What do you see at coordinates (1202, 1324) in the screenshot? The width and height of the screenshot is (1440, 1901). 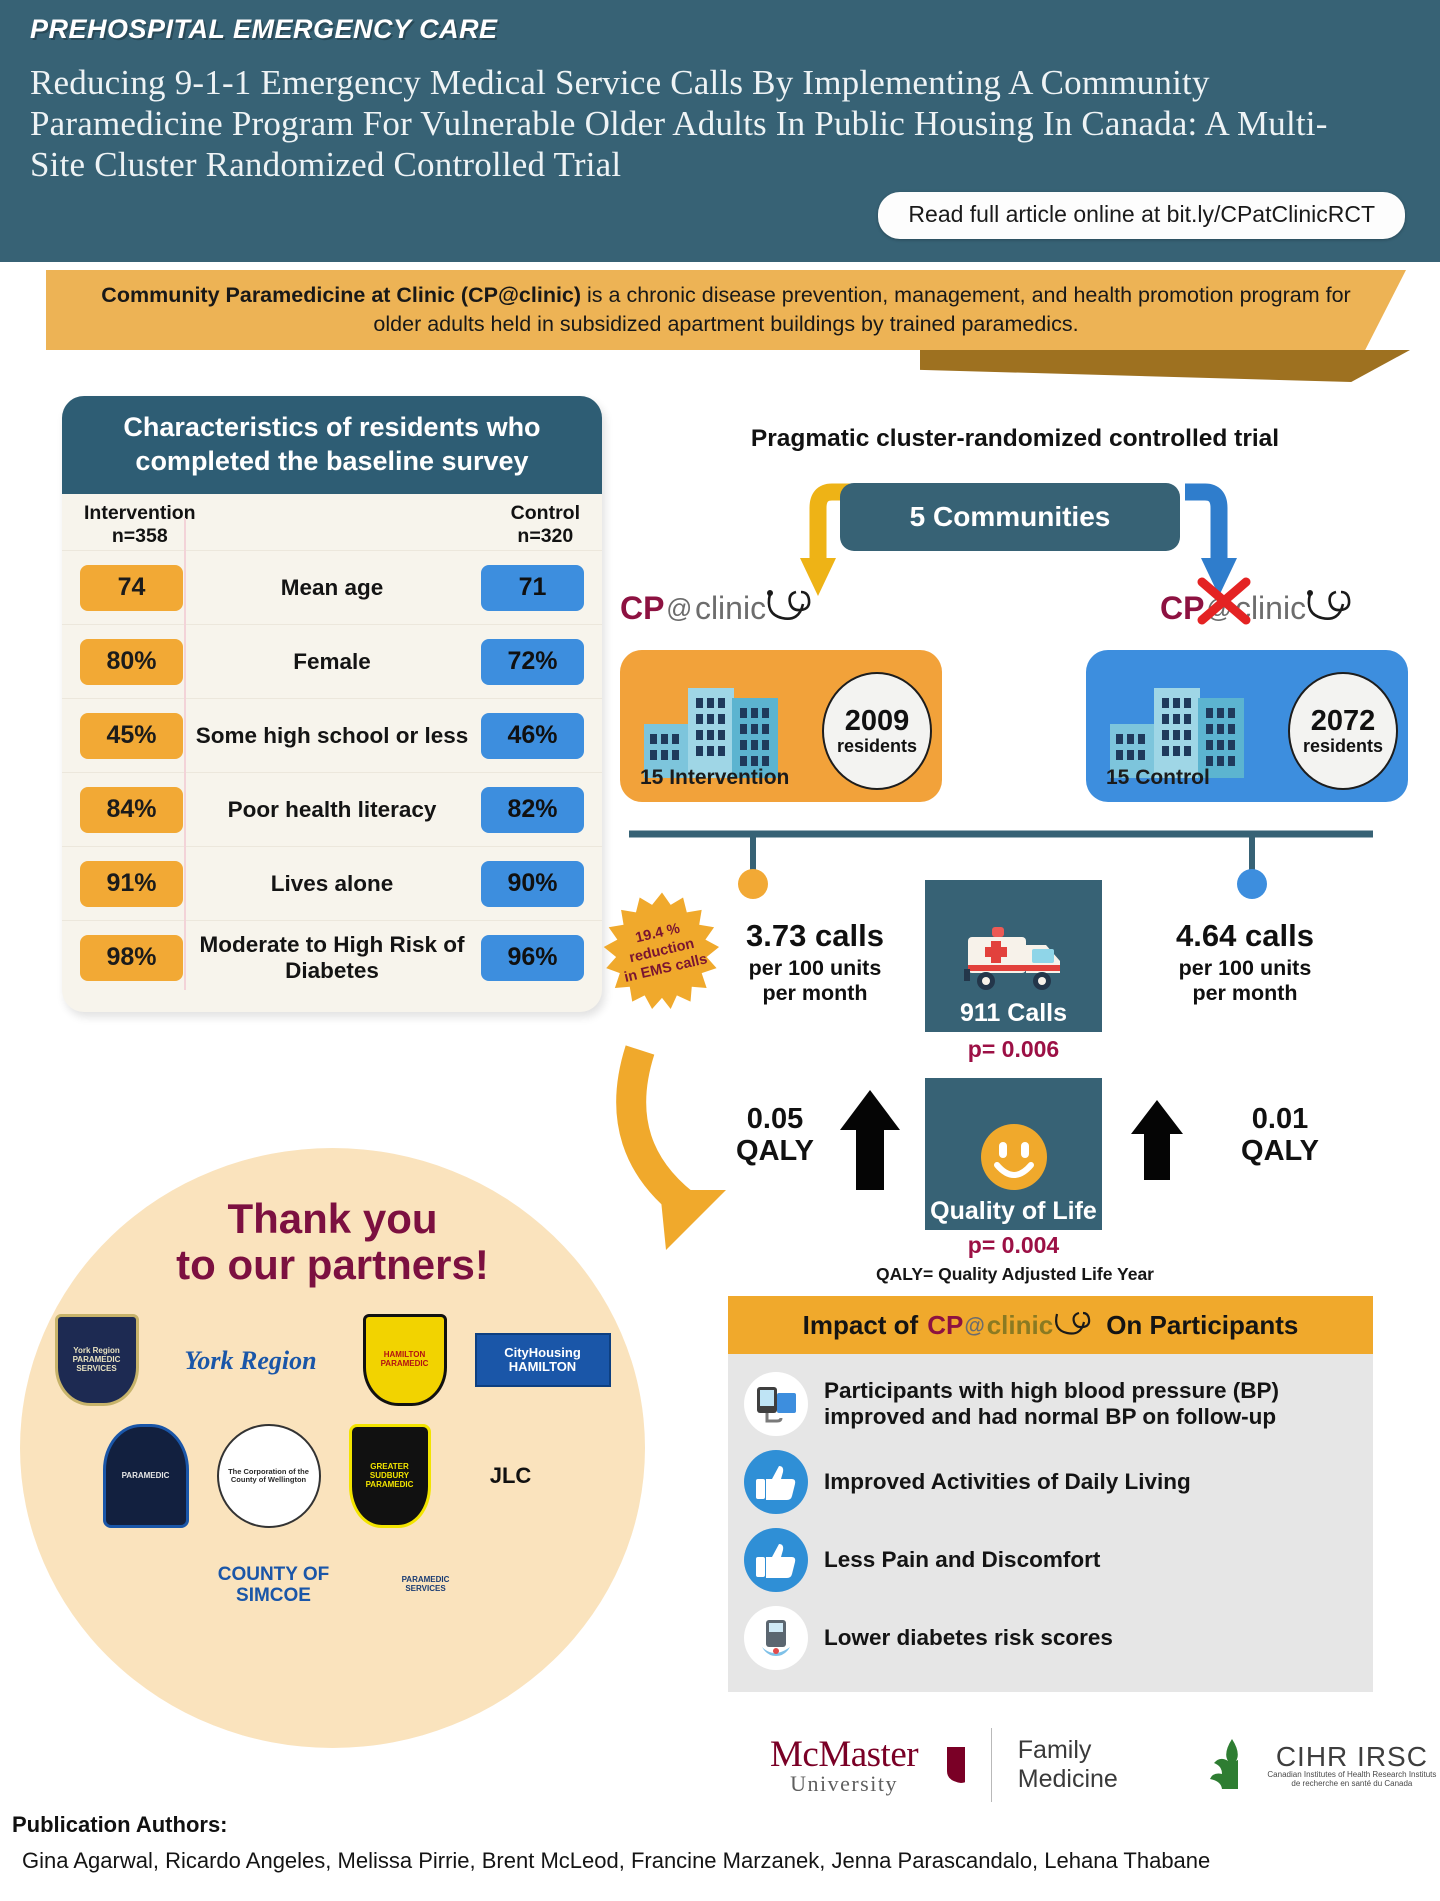 I see `impact-head-post: On Participants` at bounding box center [1202, 1324].